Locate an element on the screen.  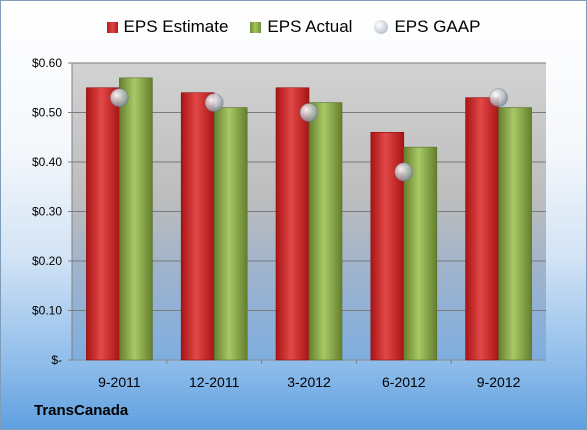
legend-label-eps-actual: EPS Actual is located at coordinates (310, 26).